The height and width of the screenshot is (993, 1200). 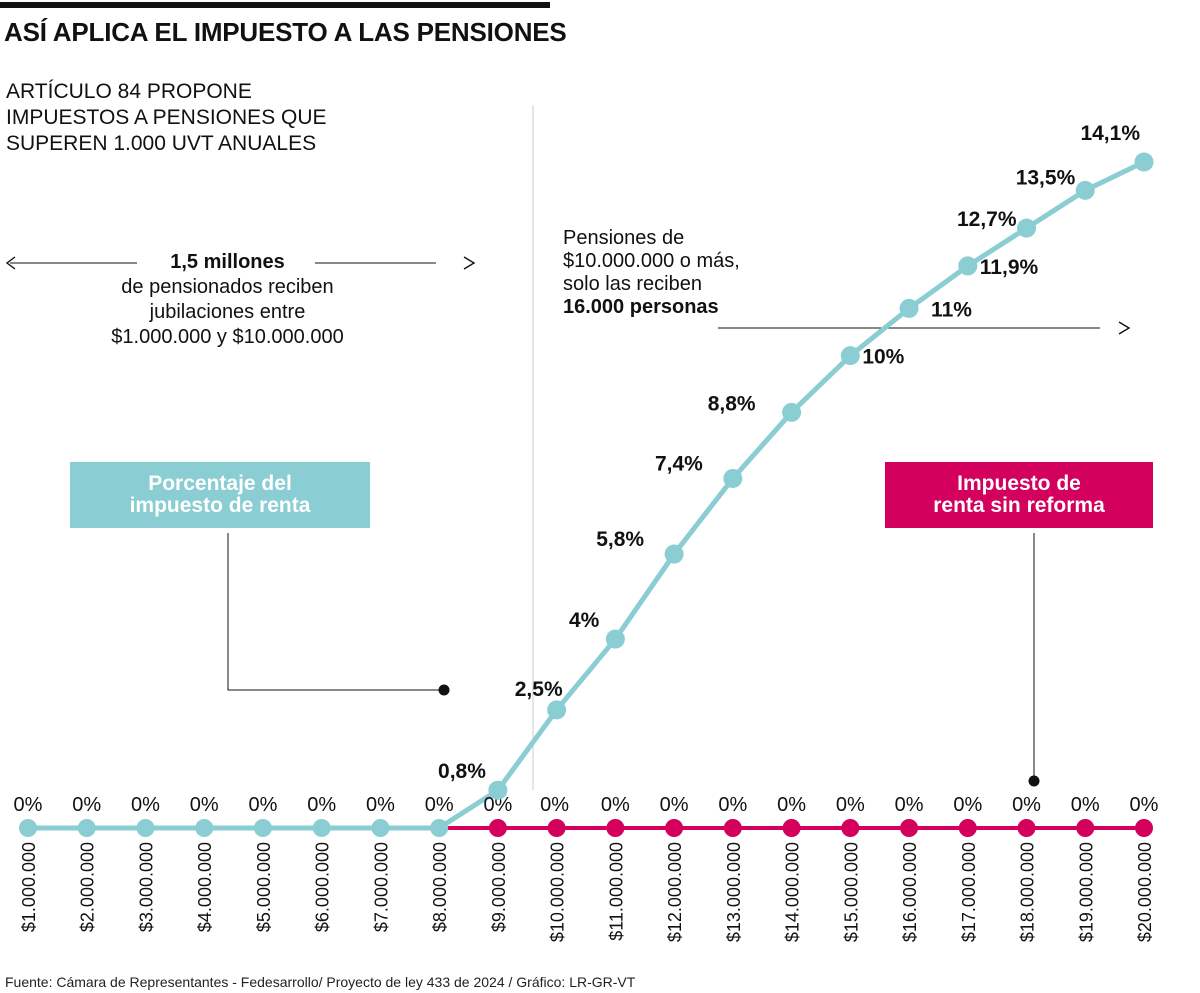 What do you see at coordinates (469, 263) in the screenshot?
I see `arrow-mid-head` at bounding box center [469, 263].